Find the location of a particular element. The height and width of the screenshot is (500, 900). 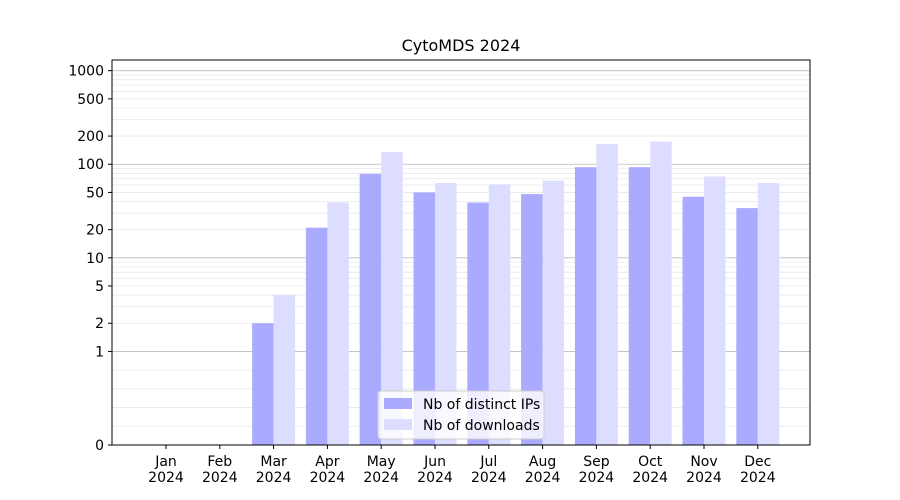

y-tick-label: 200 is located at coordinates (90, 137).